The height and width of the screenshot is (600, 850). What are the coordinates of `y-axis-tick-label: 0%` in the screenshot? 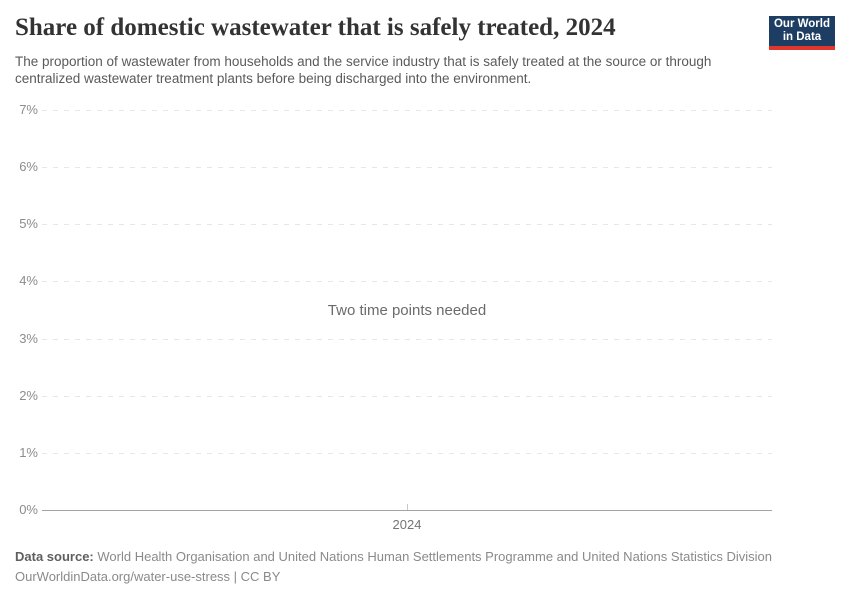 It's located at (28, 509).